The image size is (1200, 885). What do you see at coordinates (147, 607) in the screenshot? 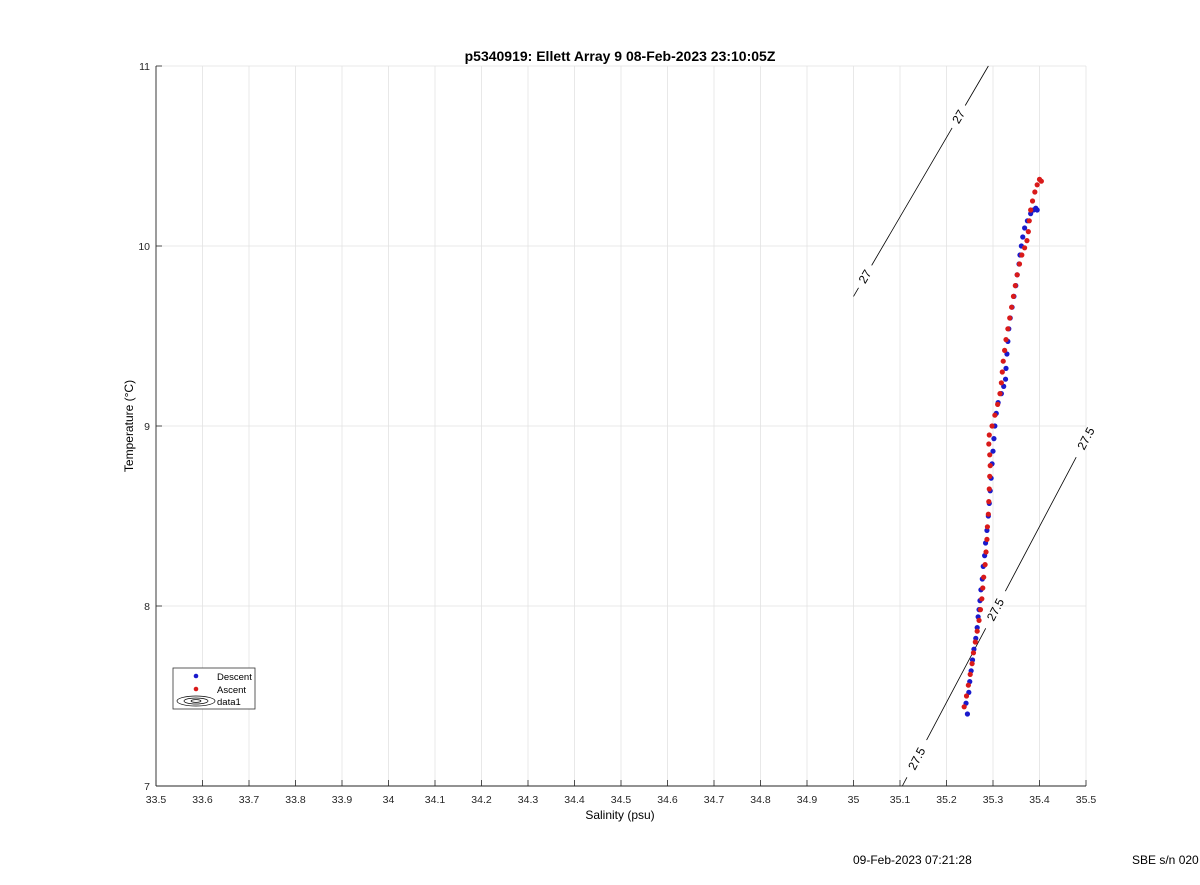
I see `y-tick-label: 8` at bounding box center [147, 607].